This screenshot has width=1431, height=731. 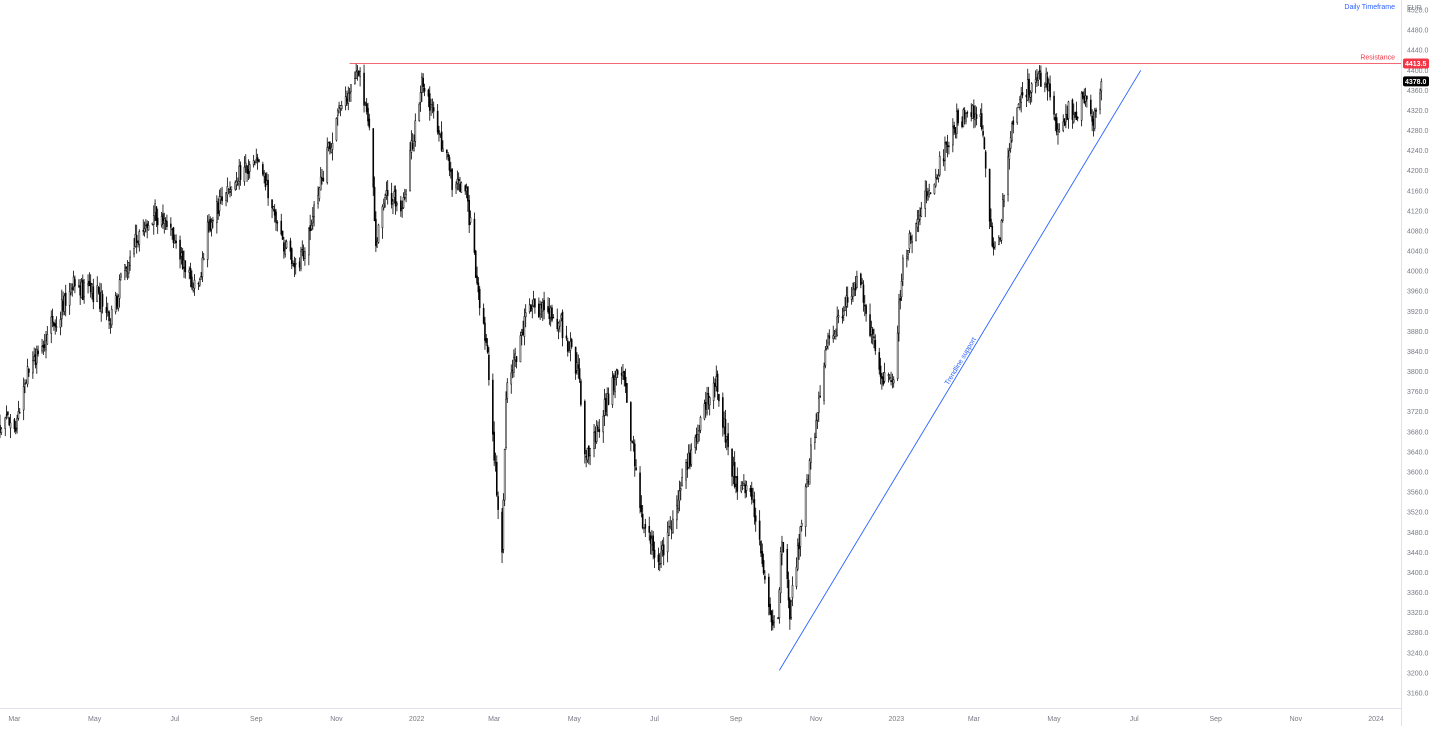 I want to click on price-tick-label: 3520.0, so click(x=1418, y=513).